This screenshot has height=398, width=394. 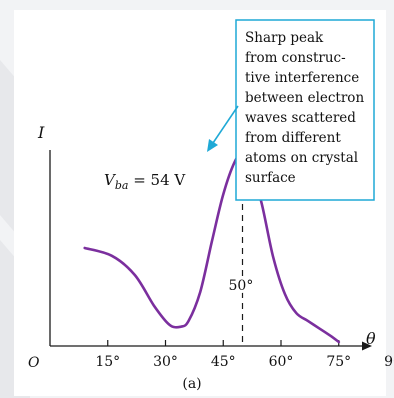 What do you see at coordinates (295, 58) in the screenshot?
I see `callout-line: from construc-` at bounding box center [295, 58].